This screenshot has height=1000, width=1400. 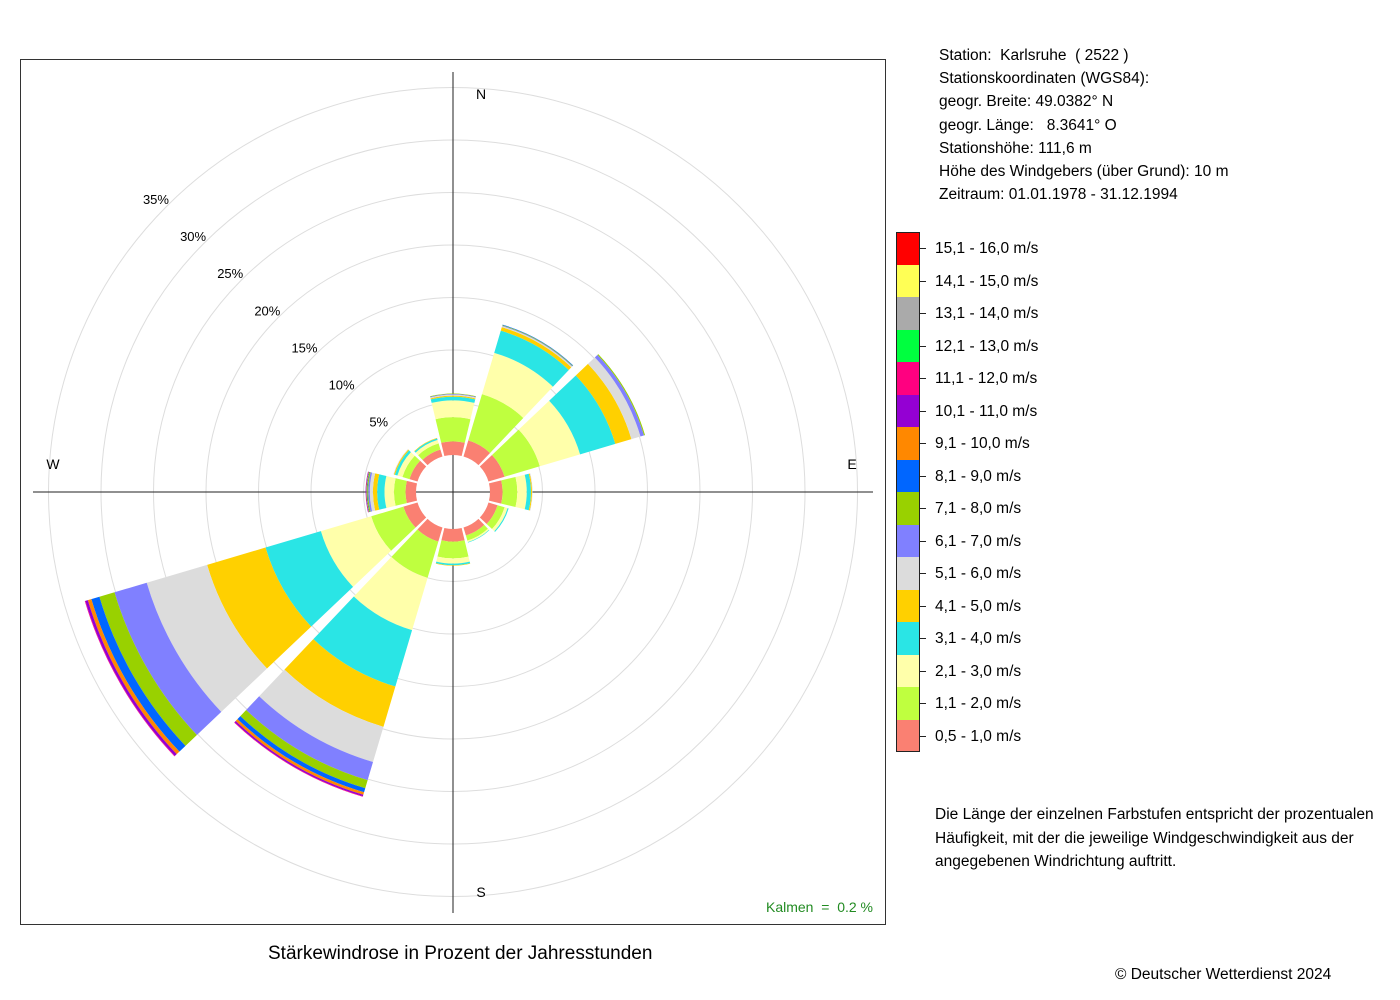 What do you see at coordinates (1058, 195) in the screenshot?
I see `time-period: Zeitraum: 01.01.1978 - 31.12.1994` at bounding box center [1058, 195].